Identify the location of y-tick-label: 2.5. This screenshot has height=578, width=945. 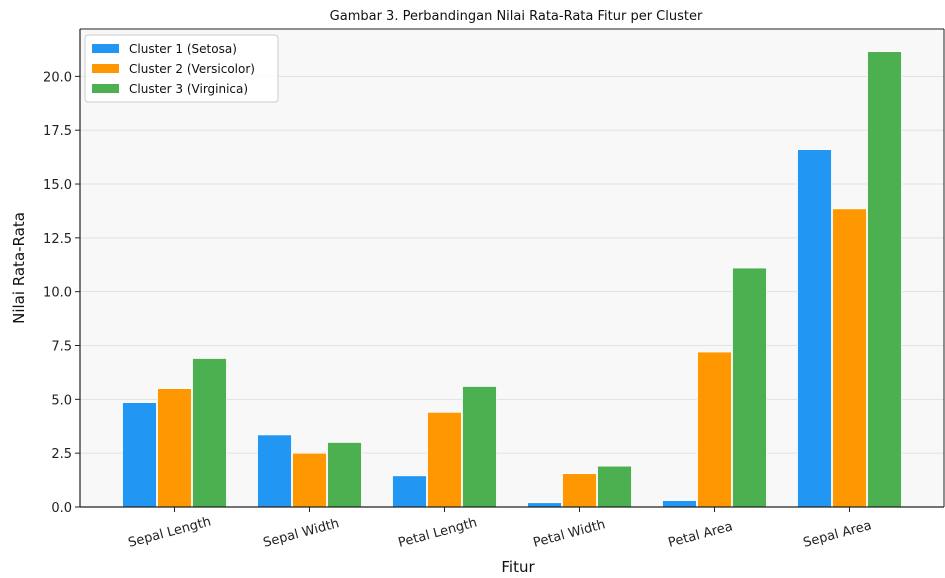
(61, 454).